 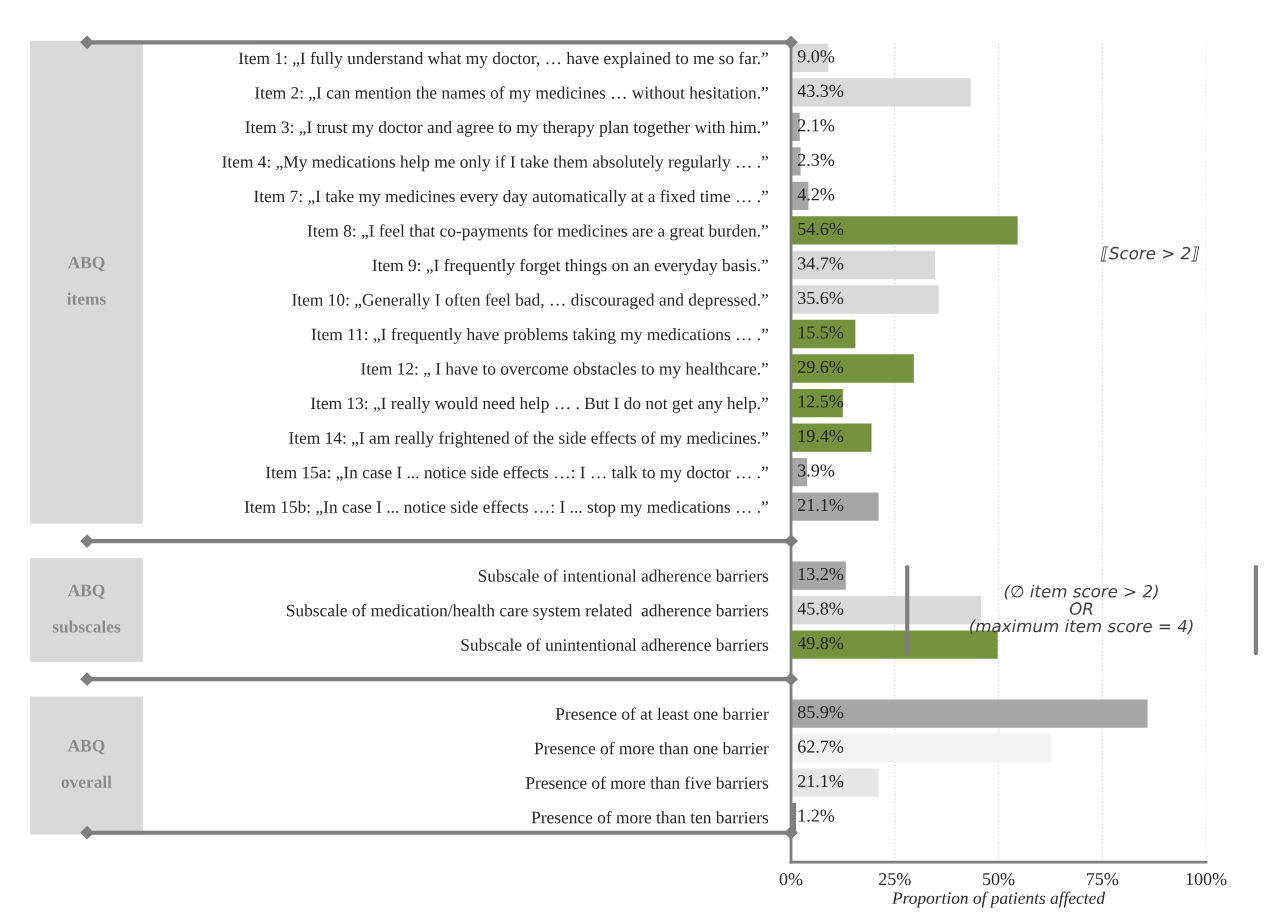 I want to click on text: ABQ items, so click(x=86, y=280).